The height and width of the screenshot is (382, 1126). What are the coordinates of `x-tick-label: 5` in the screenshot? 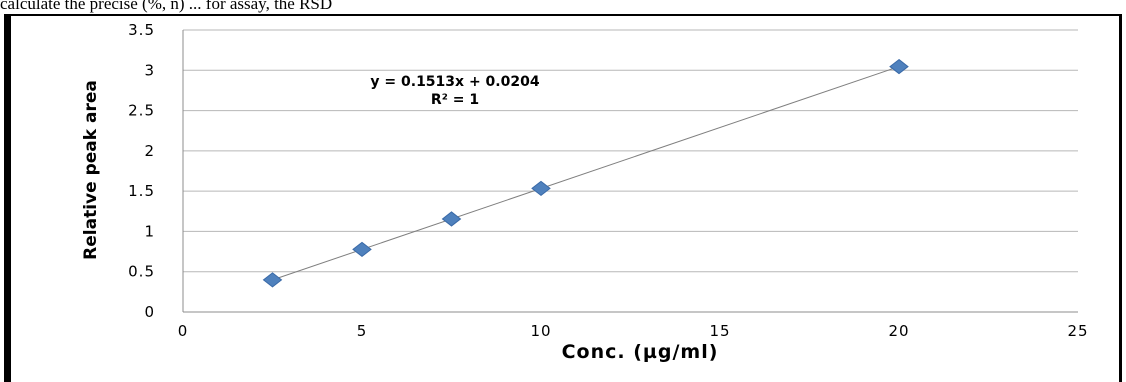 It's located at (362, 331).